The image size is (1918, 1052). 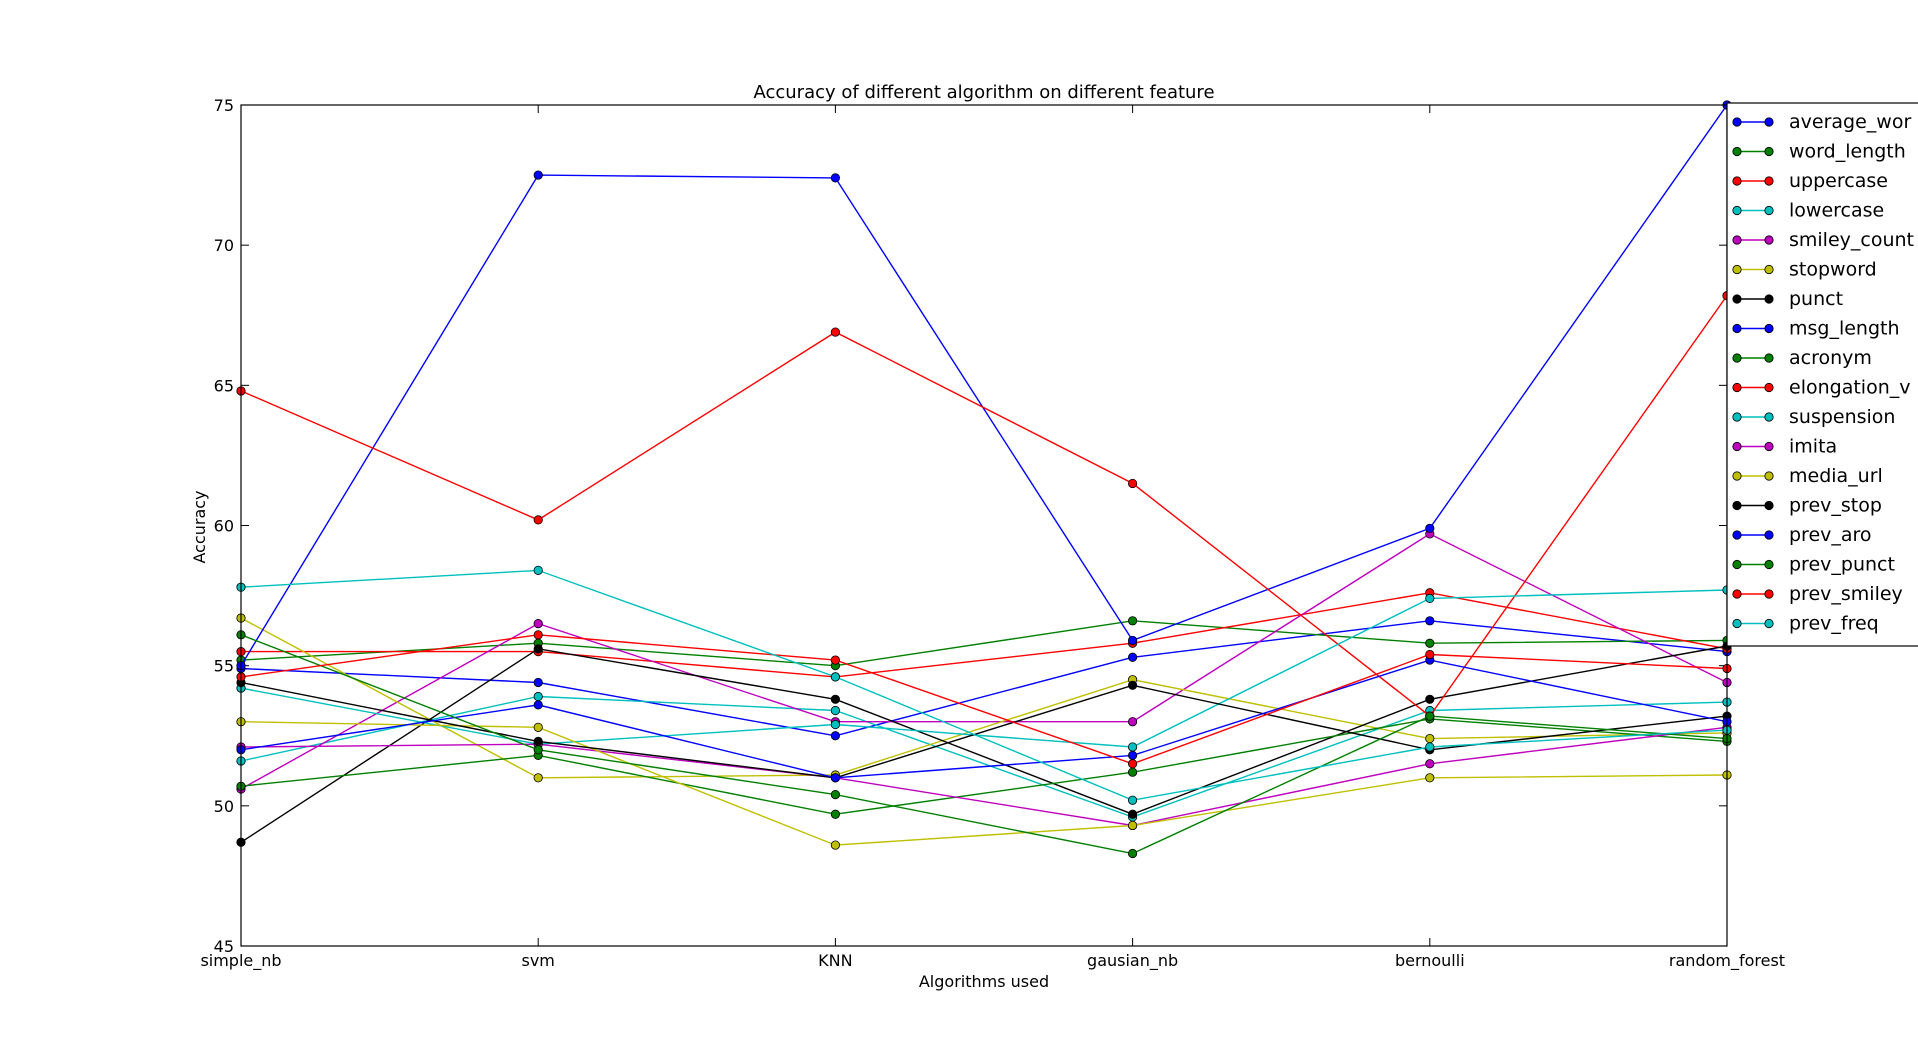 What do you see at coordinates (1808, 211) in the screenshot?
I see `legend-item: lowercase` at bounding box center [1808, 211].